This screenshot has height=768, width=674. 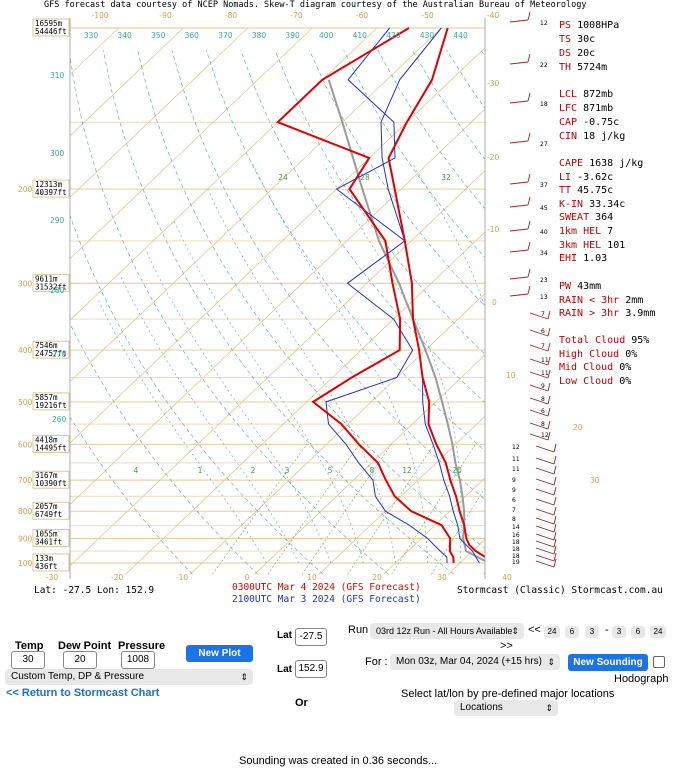 I want to click on series-label-2100: 2100UTC Mar 3 2024 (GFS Forecast), so click(x=326, y=599).